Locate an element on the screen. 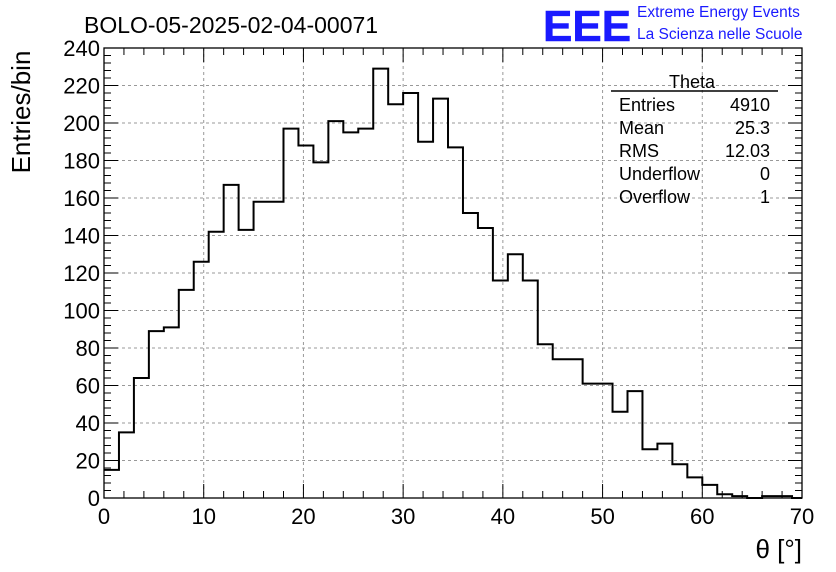 The width and height of the screenshot is (836, 572). logo-line-2: La Scienza nelle Scuole is located at coordinates (719, 34).